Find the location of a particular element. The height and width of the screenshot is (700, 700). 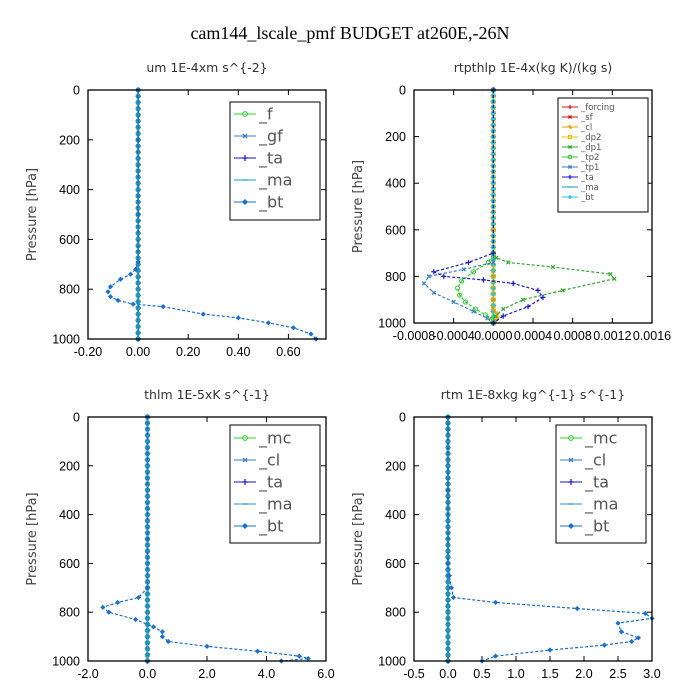

series-line is located at coordinates (475, 207).